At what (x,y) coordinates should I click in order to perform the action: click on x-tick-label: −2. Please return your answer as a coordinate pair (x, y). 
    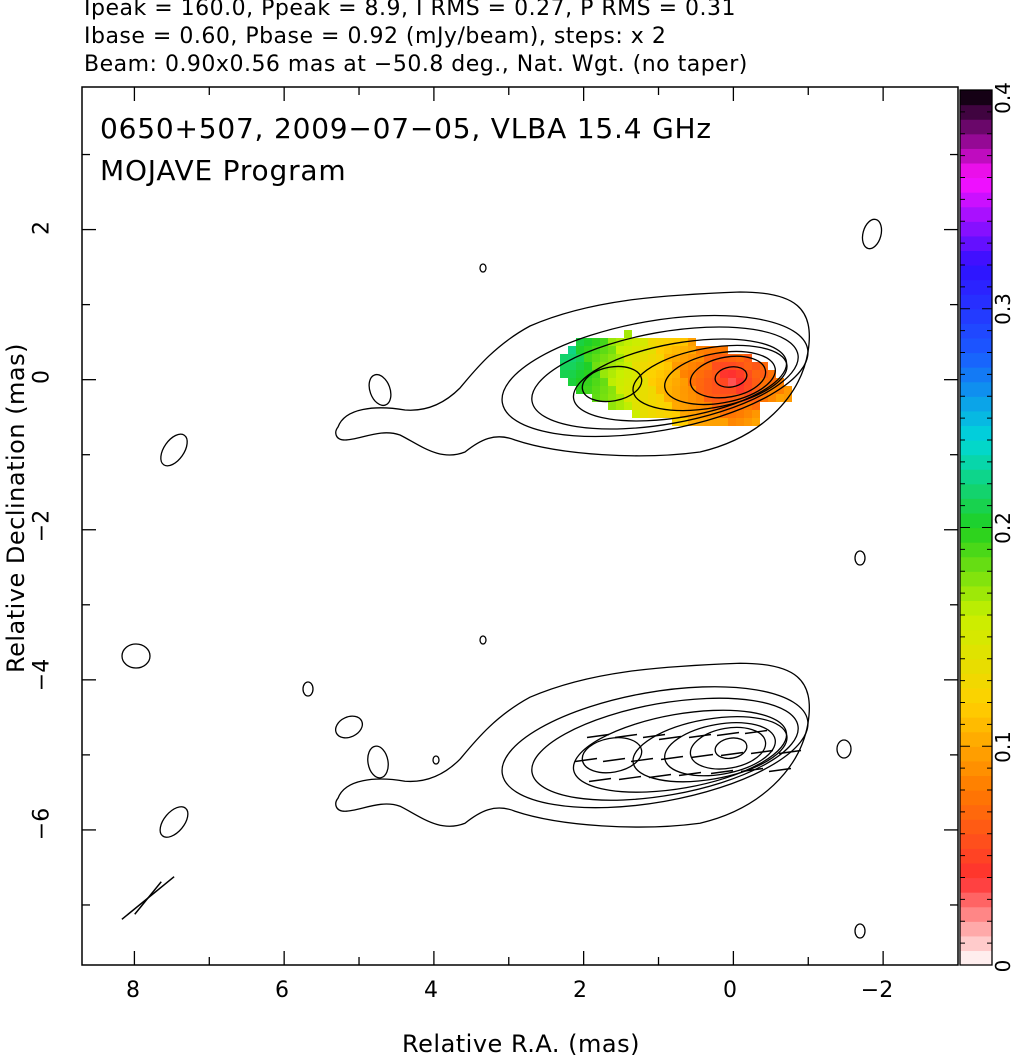
    Looking at the image, I should click on (877, 990).